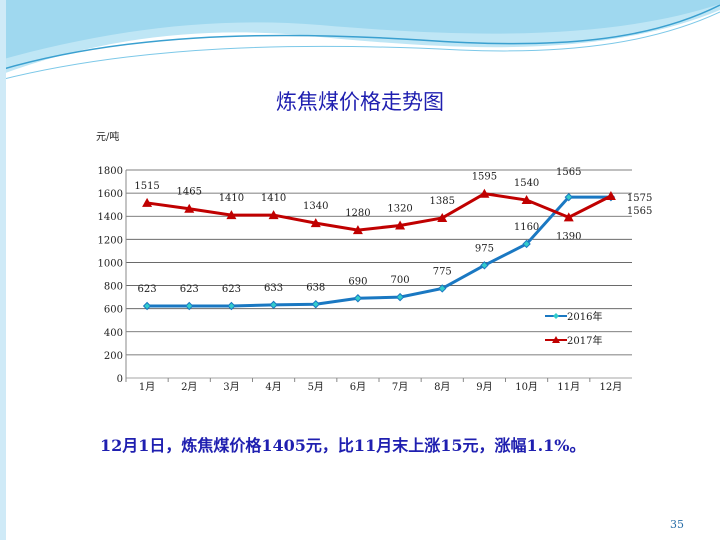 Image resolution: width=720 pixels, height=540 pixels. Describe the element at coordinates (568, 236) in the screenshot. I see `data-label: 1390` at that location.